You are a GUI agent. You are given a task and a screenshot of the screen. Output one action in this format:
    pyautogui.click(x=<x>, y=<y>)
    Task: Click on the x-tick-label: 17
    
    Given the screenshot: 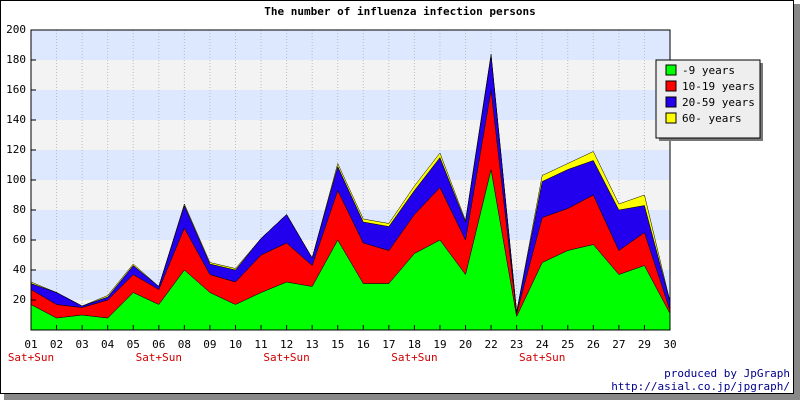 What is the action you would take?
    pyautogui.click(x=388, y=344)
    